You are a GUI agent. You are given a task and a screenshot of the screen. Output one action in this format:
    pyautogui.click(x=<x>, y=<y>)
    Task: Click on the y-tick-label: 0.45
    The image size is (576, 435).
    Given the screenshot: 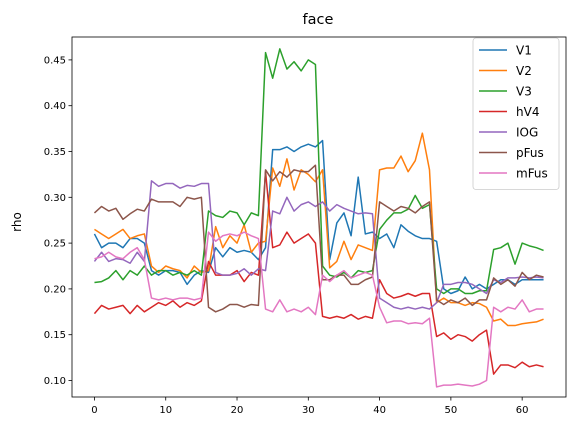 What is the action you would take?
    pyautogui.click(x=55, y=60)
    